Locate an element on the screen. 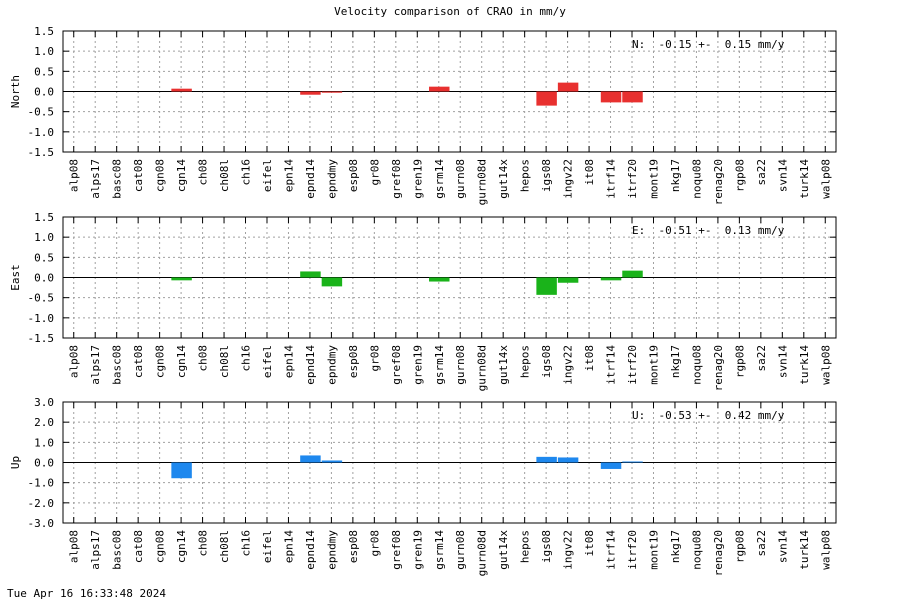  x-tick-label: igs08 is located at coordinates (546, 175).